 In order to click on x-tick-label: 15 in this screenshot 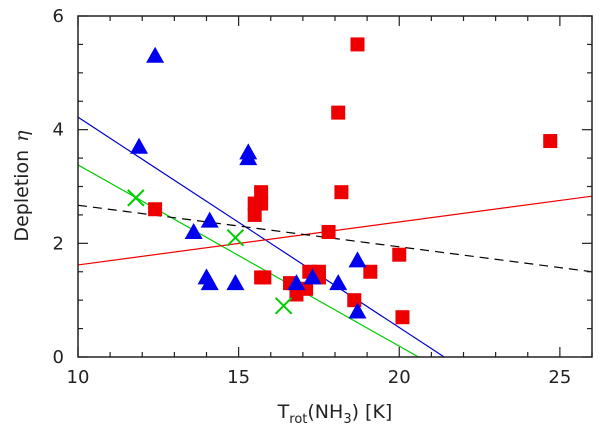, I will do `click(238, 377)`.